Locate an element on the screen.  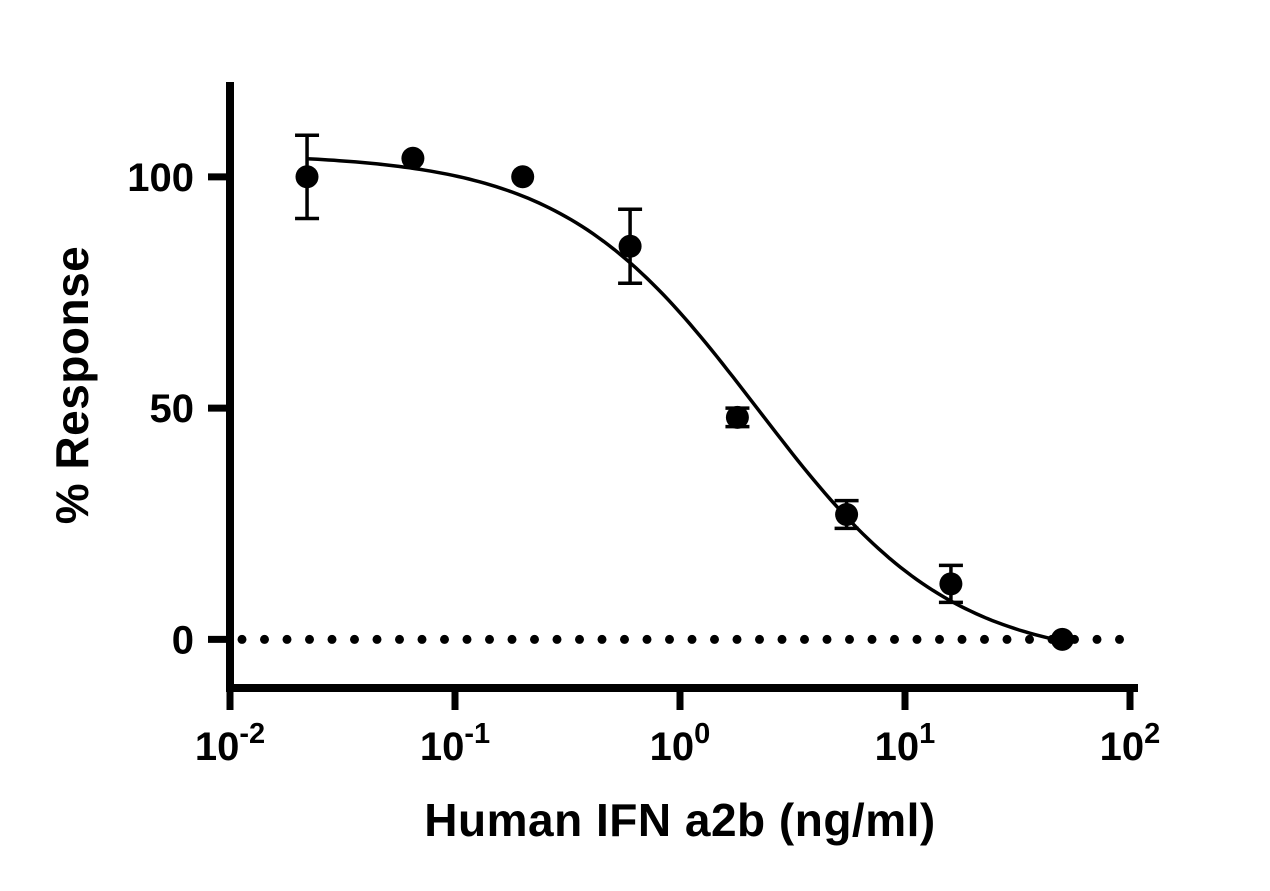
y-axis-title: % Response is located at coordinates (72, 385).